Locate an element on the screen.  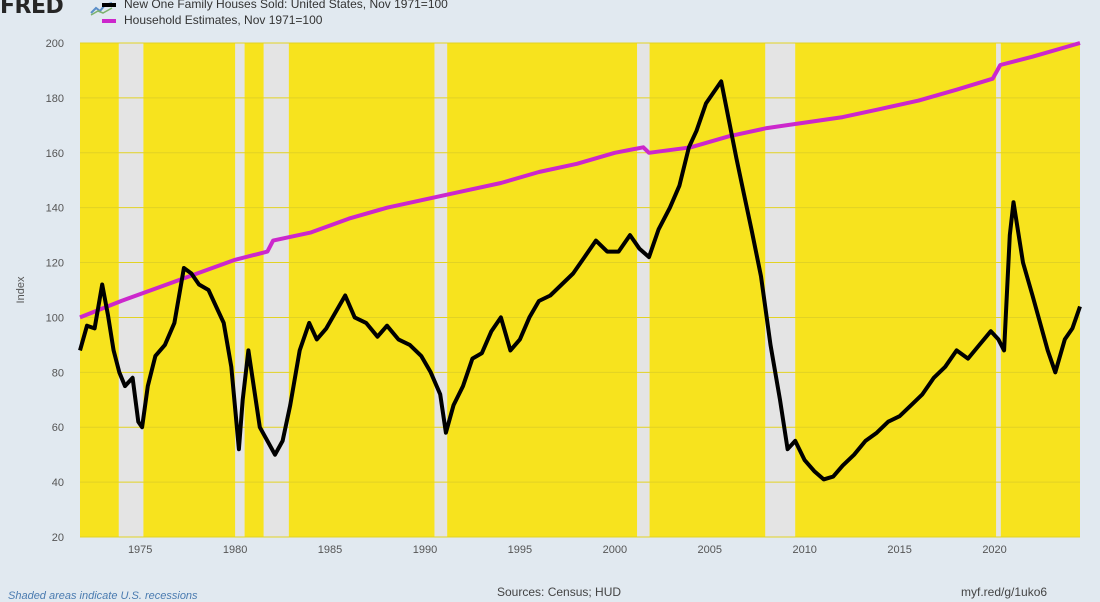
x-tick-label: 2005 is located at coordinates (710, 550).